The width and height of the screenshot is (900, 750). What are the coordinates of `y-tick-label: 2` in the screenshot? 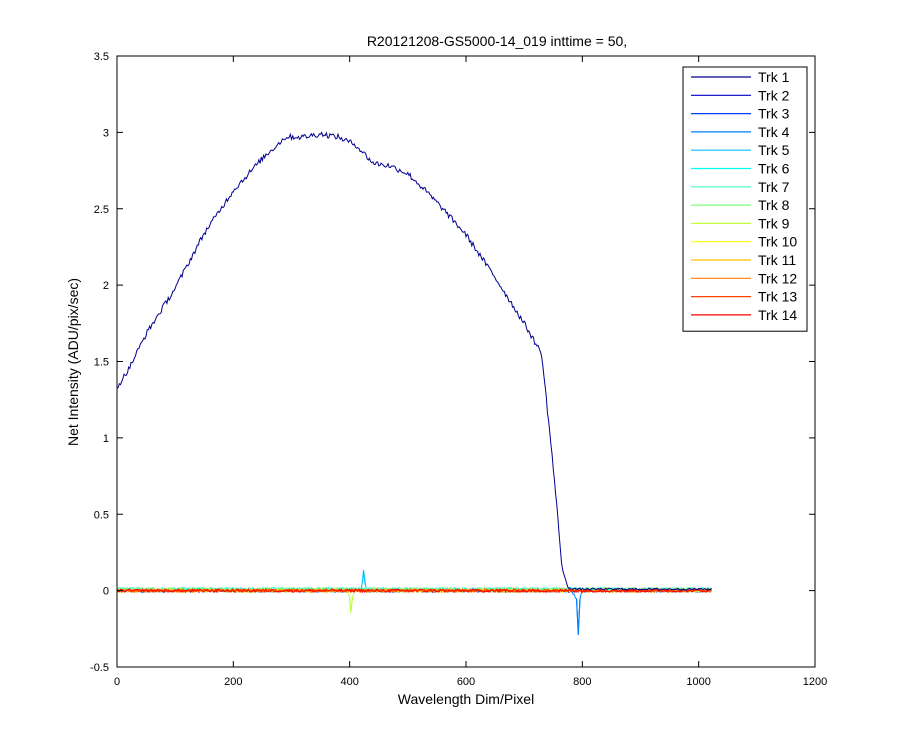 It's located at (106, 286).